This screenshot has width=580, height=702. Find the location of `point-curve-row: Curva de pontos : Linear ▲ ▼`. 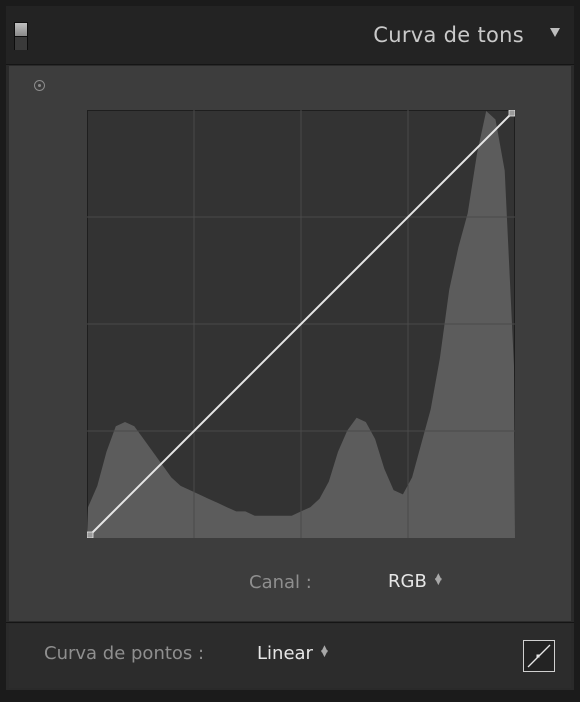

point-curve-row: Curva de pontos : Linear ▲ ▼ is located at coordinates (290, 656).